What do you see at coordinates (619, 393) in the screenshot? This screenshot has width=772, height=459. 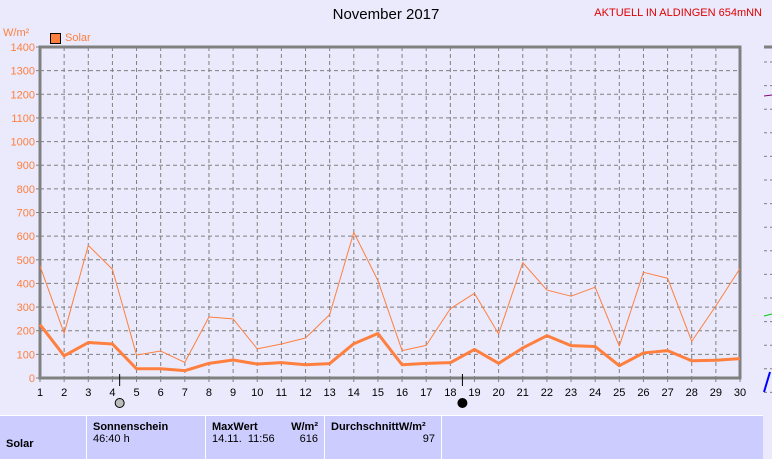 I see `x-tick-label: 25` at bounding box center [619, 393].